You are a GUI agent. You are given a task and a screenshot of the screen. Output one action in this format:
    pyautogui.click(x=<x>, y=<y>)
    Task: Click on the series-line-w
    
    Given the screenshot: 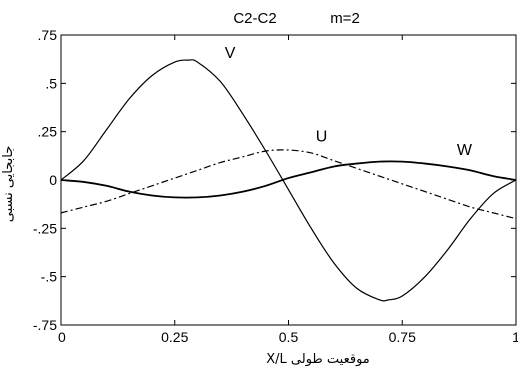 What is the action you would take?
    pyautogui.click(x=288, y=179)
    